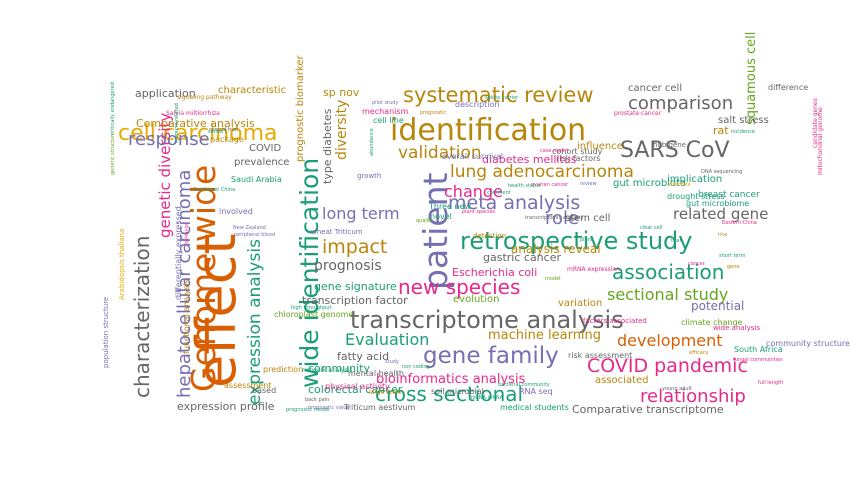  What do you see at coordinates (309, 273) in the screenshot?
I see `word-wide-identification: wide identification` at bounding box center [309, 273].